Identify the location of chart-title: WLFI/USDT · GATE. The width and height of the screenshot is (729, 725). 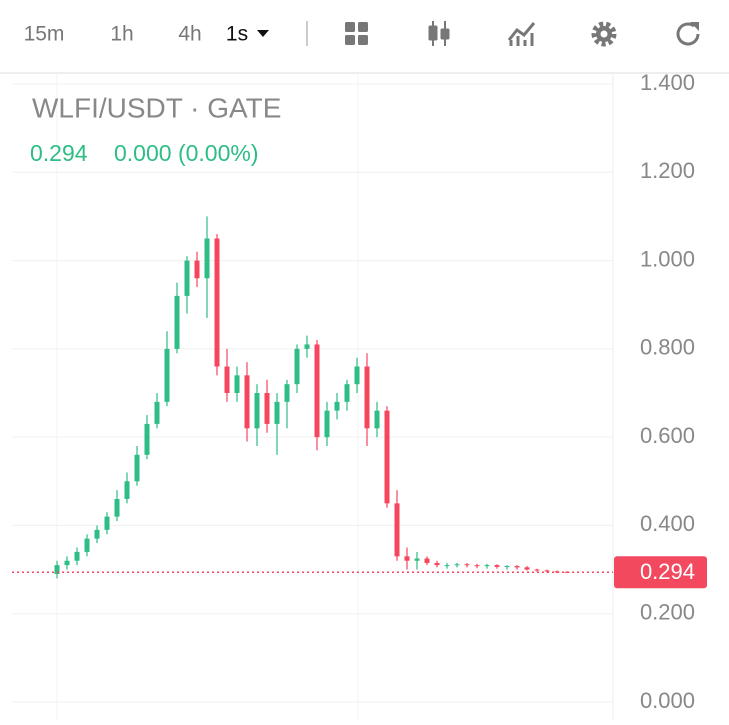
(156, 107).